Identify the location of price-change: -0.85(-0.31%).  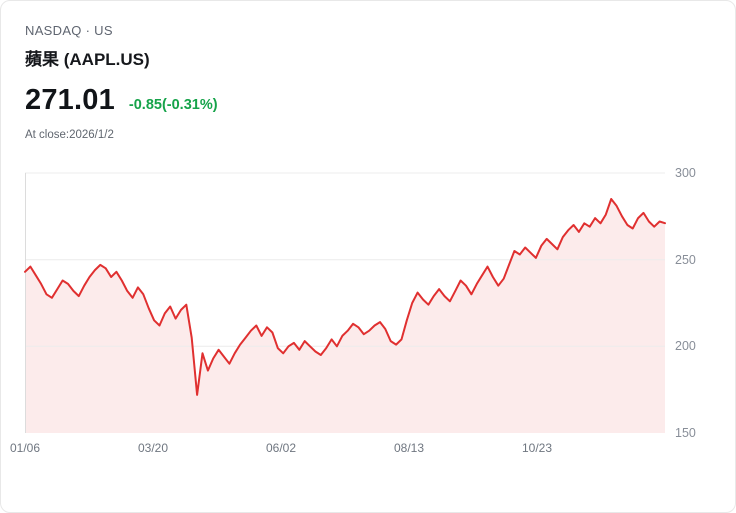
(173, 105).